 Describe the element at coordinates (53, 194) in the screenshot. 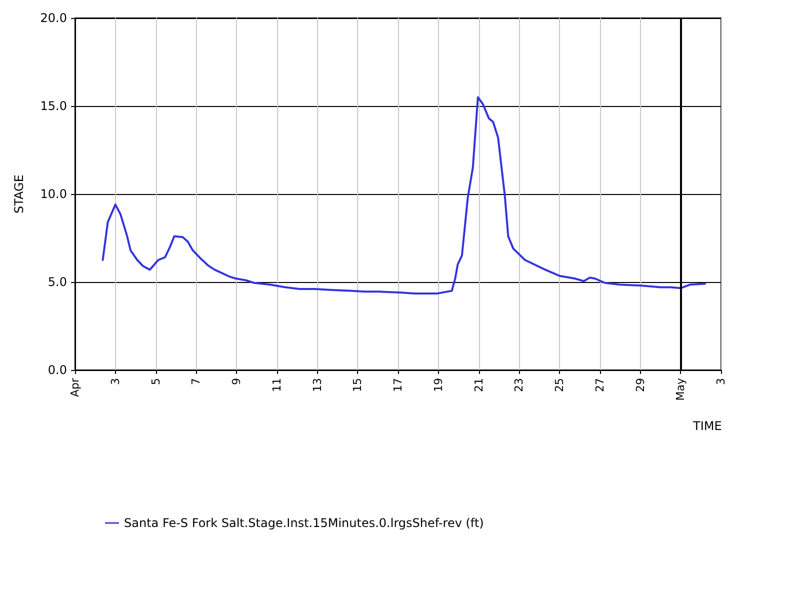

I see `y-tick-label: 10.0` at that location.